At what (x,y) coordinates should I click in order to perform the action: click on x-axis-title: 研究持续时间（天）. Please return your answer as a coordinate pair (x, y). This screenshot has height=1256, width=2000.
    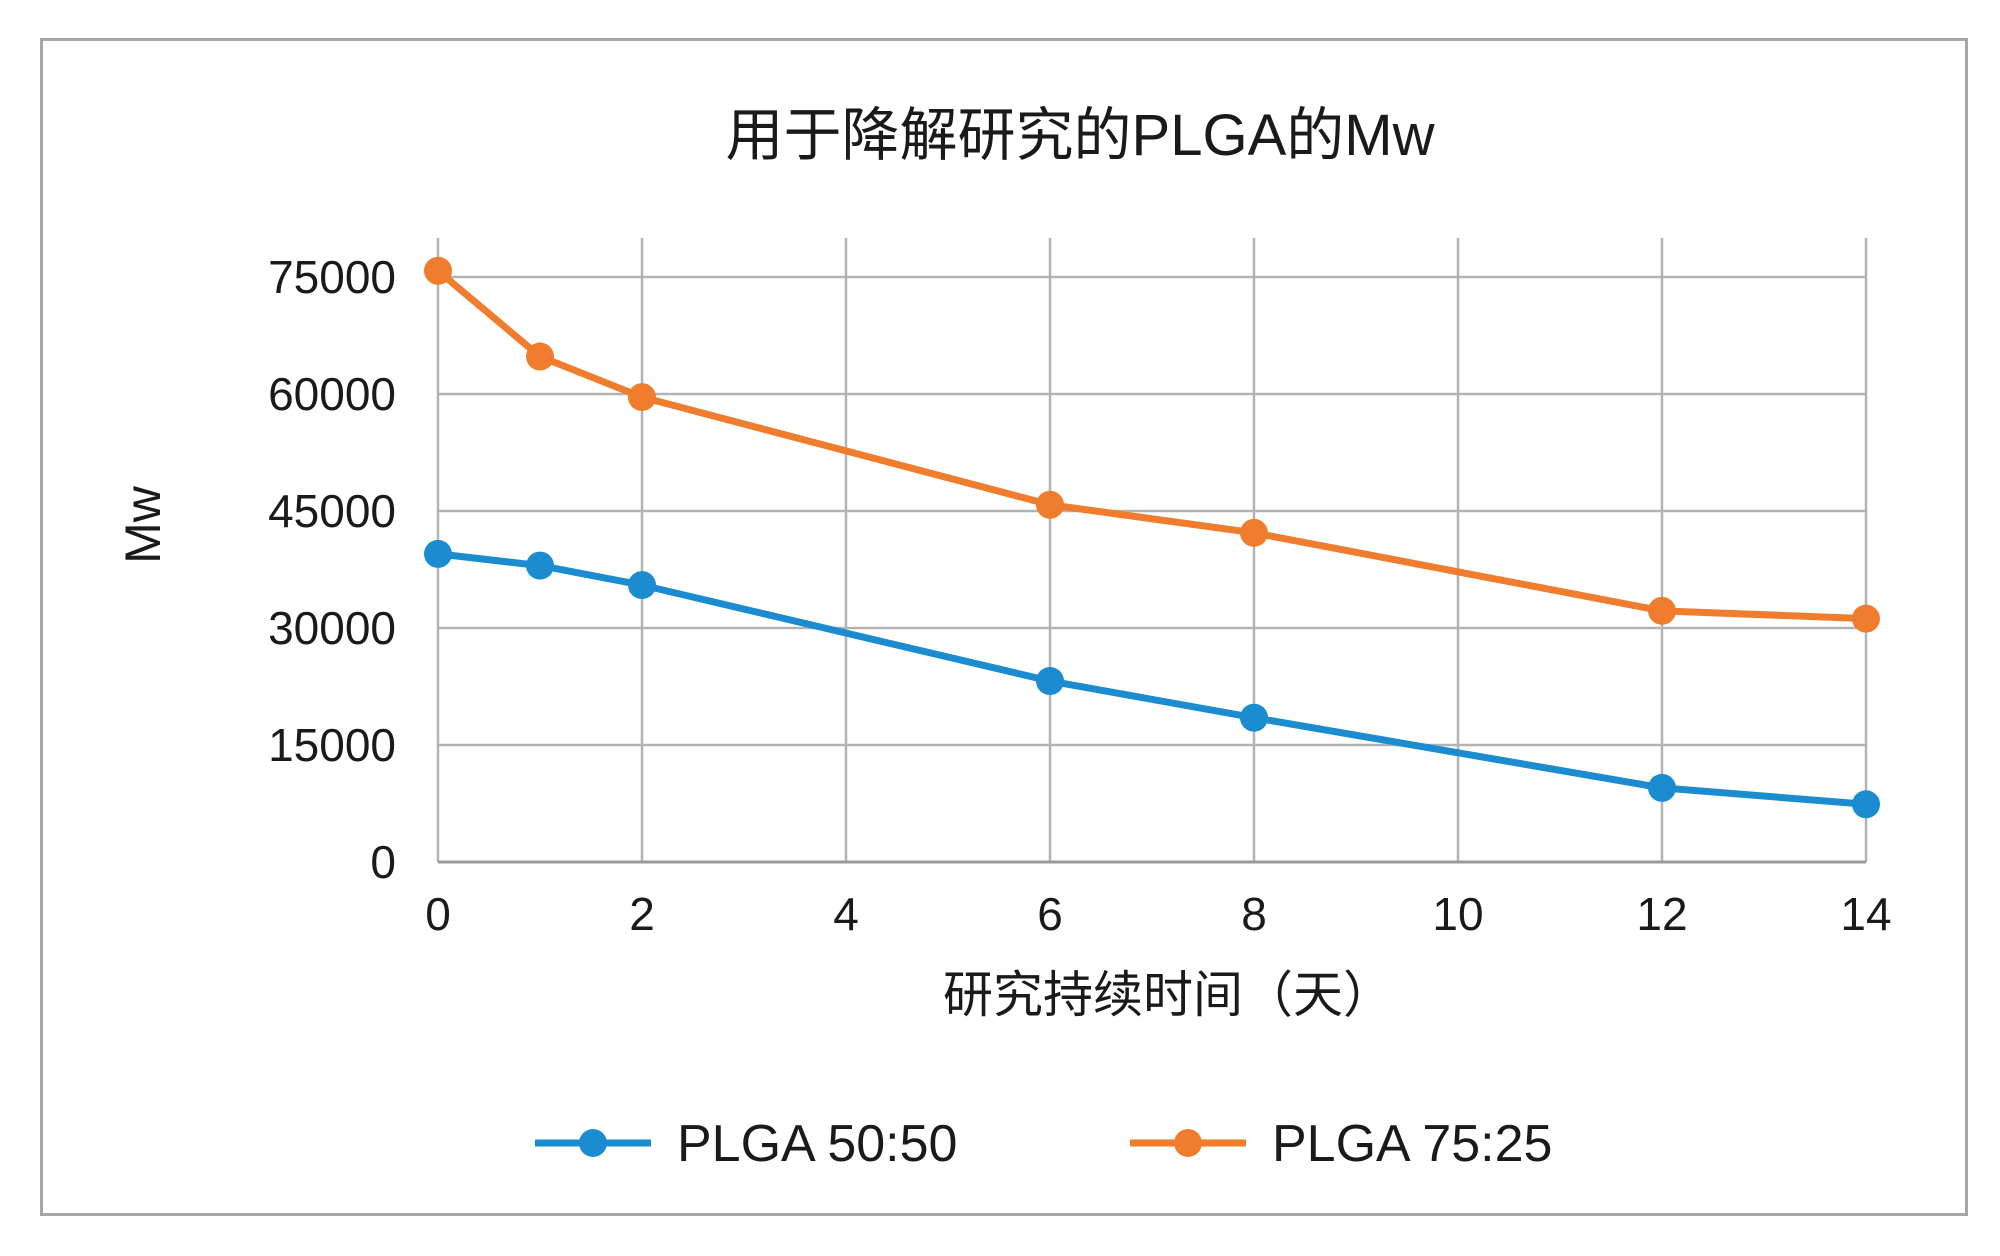
    Looking at the image, I should click on (1168, 995).